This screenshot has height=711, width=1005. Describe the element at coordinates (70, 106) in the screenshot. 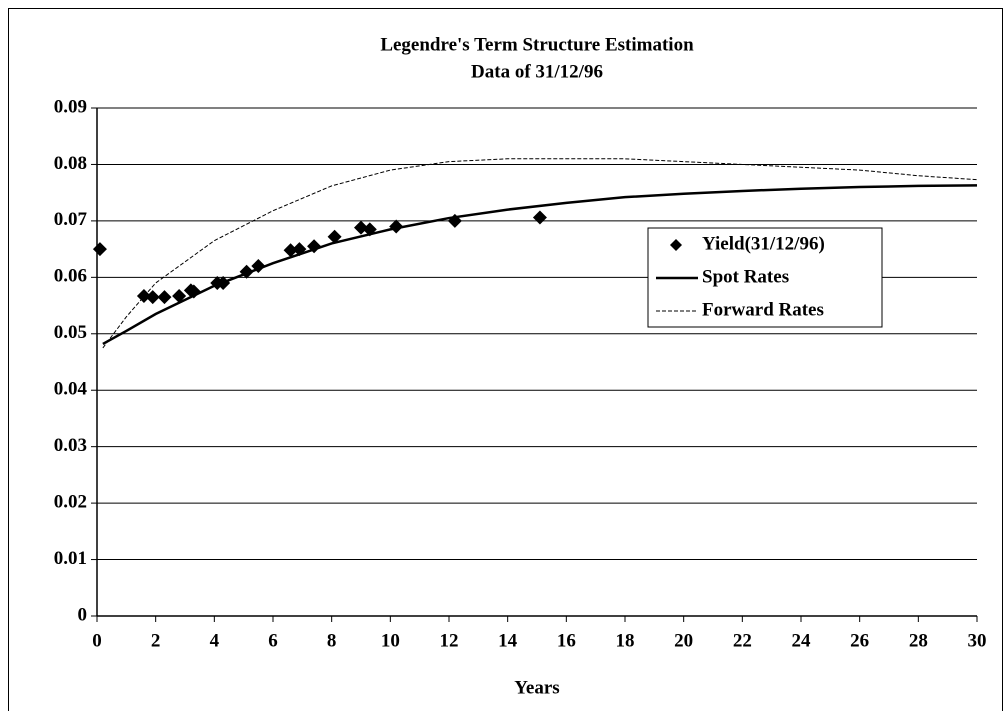

I see `y-tick-label: 0.09` at that location.